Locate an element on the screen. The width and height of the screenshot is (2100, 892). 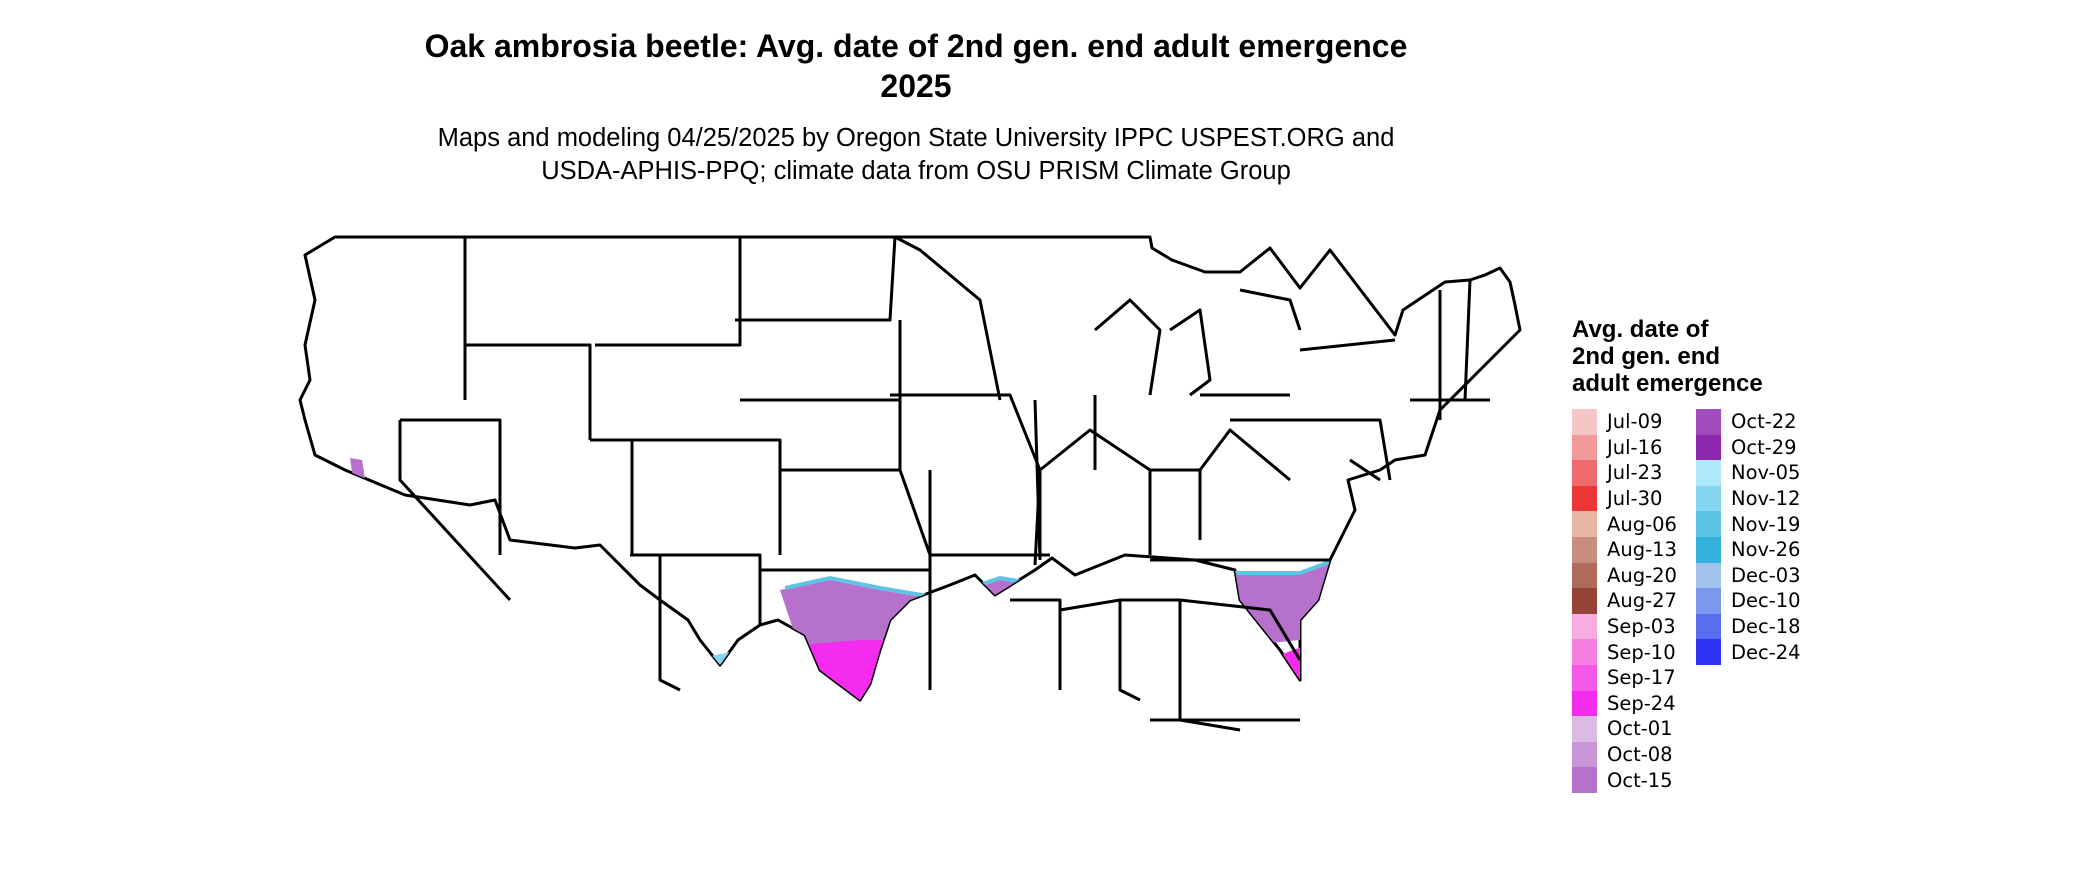
legend-label: Oct-08 is located at coordinates (1640, 755).